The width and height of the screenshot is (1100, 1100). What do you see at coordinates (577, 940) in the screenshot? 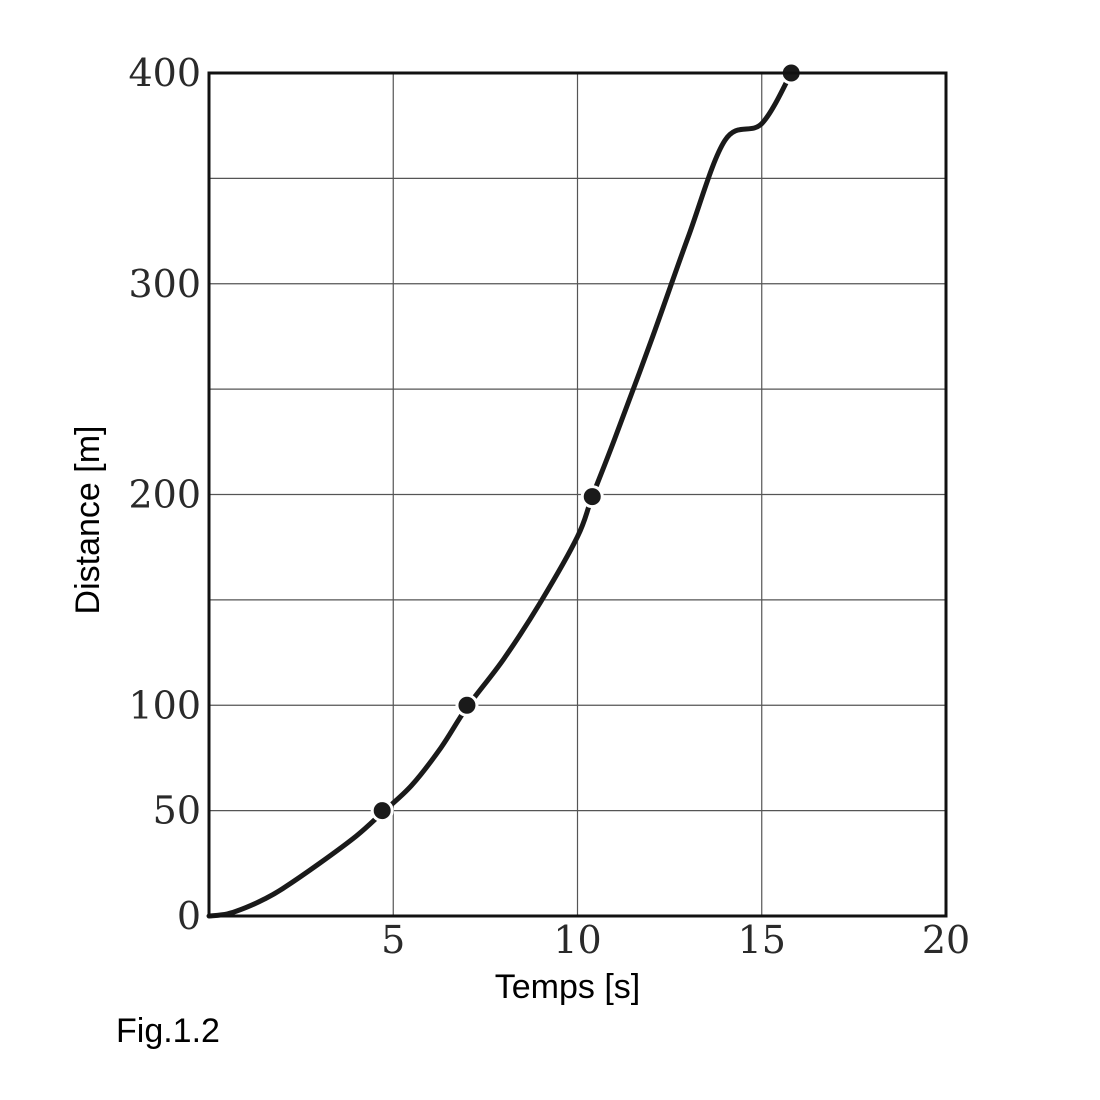
I see `x-tick-label: 10` at bounding box center [577, 940].